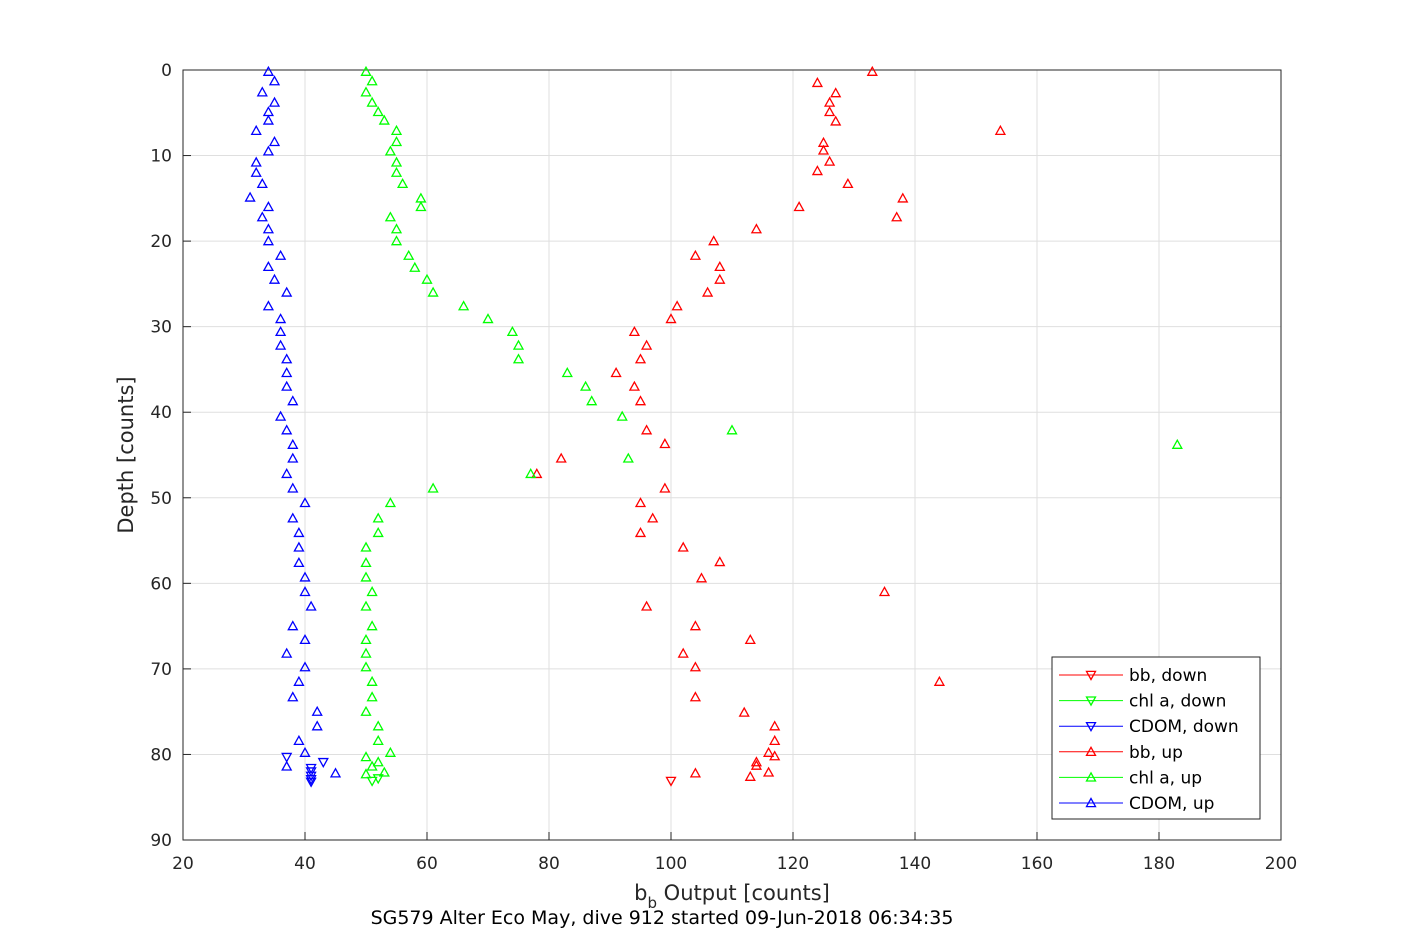 The image size is (1417, 945). What do you see at coordinates (170, 456) in the screenshot?
I see `y-axis-ticks: 0 10 20 30 40 50 60 70 80 90` at bounding box center [170, 456].